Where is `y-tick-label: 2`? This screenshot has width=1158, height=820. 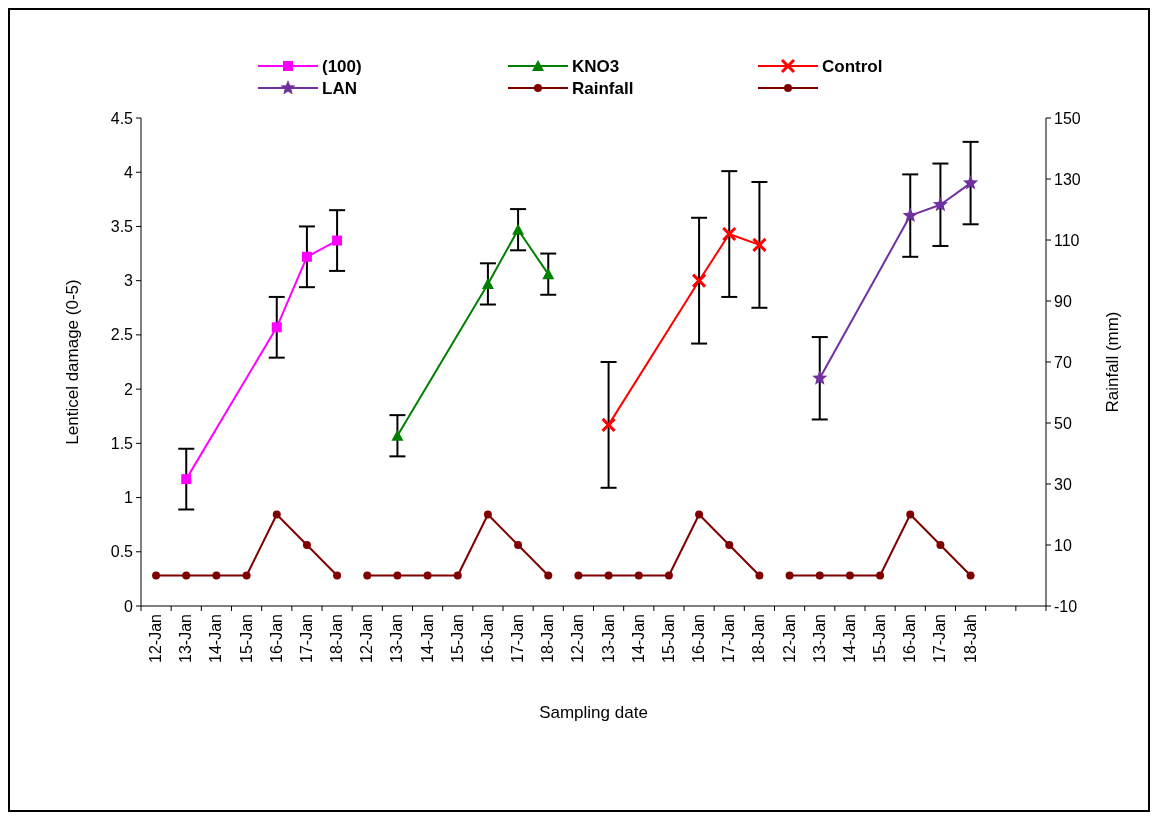
y-tick-label: 2 is located at coordinates (129, 389).